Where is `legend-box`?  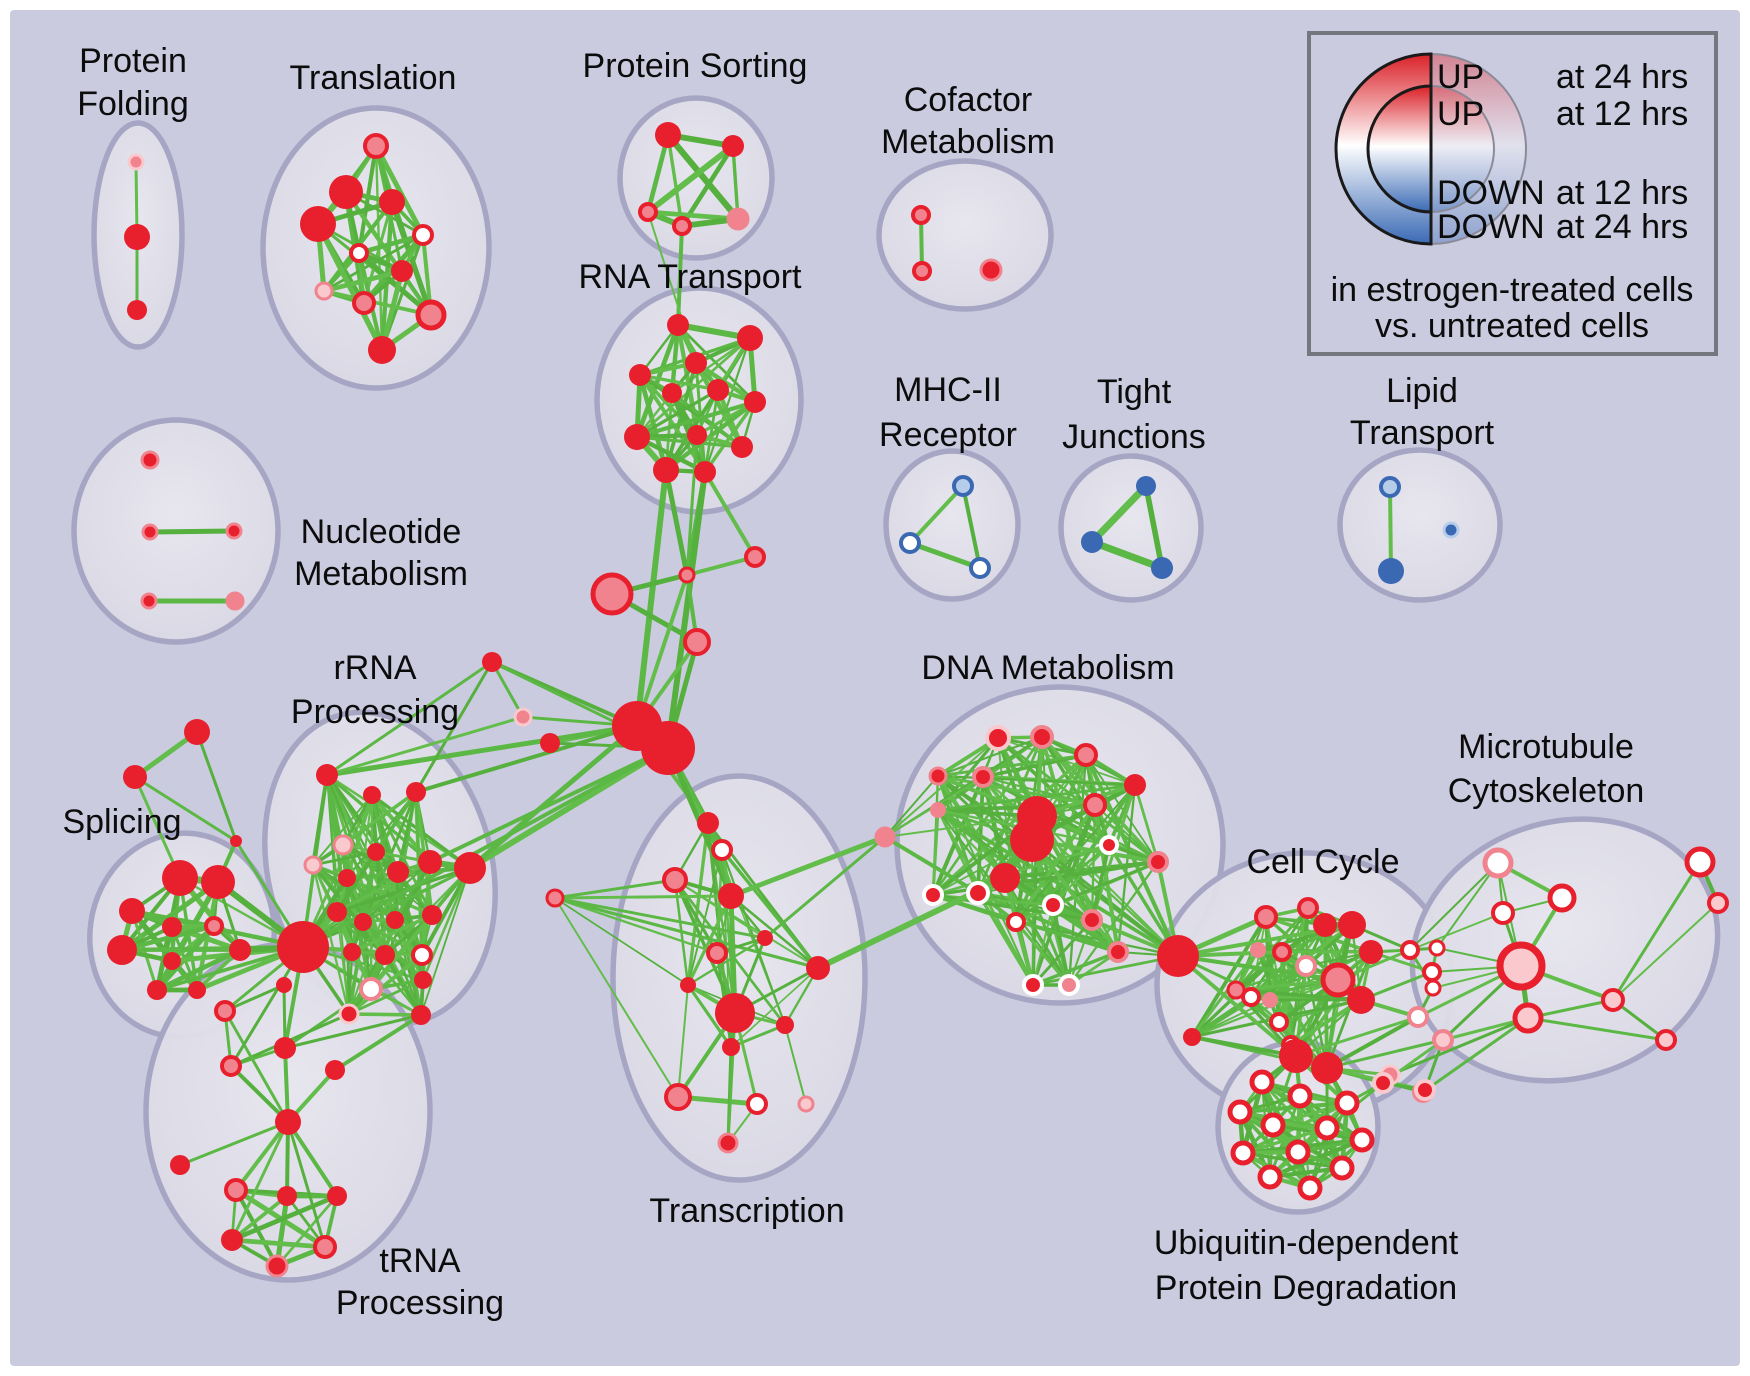 legend-box is located at coordinates (1512, 193).